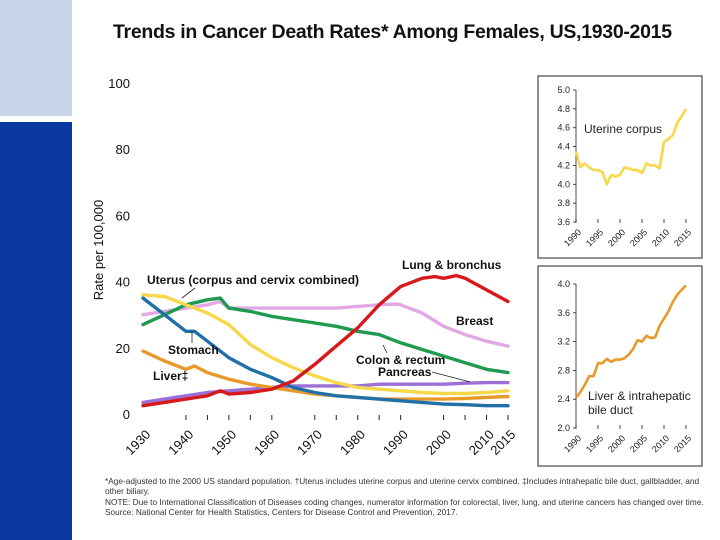  I want to click on label-breast: Breast, so click(474, 321).